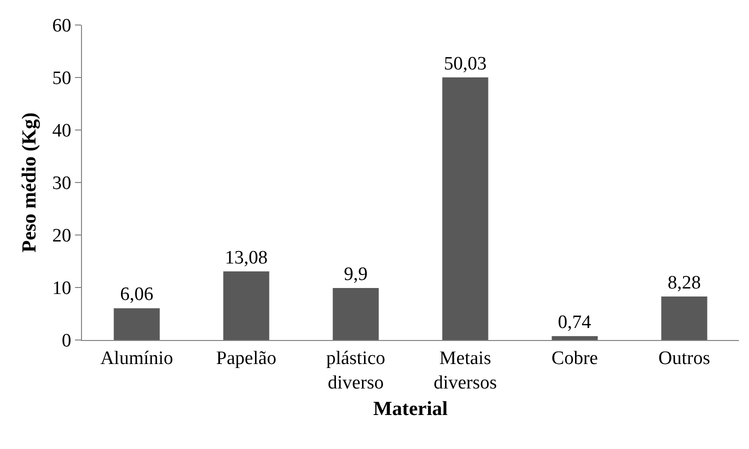 The image size is (749, 449). I want to click on y-tick-label: 50, so click(62, 79).